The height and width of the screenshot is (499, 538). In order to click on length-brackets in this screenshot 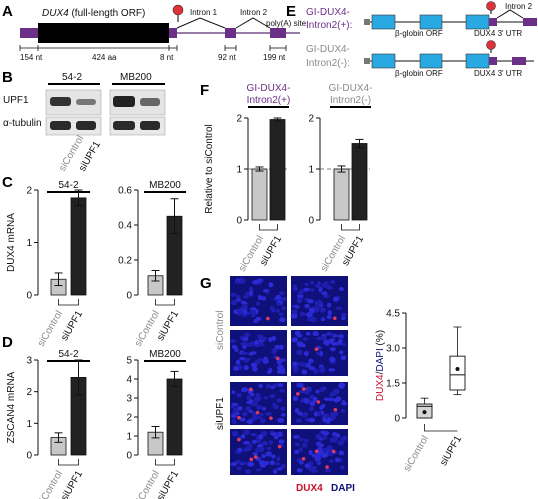, I will do `click(153, 48)`.